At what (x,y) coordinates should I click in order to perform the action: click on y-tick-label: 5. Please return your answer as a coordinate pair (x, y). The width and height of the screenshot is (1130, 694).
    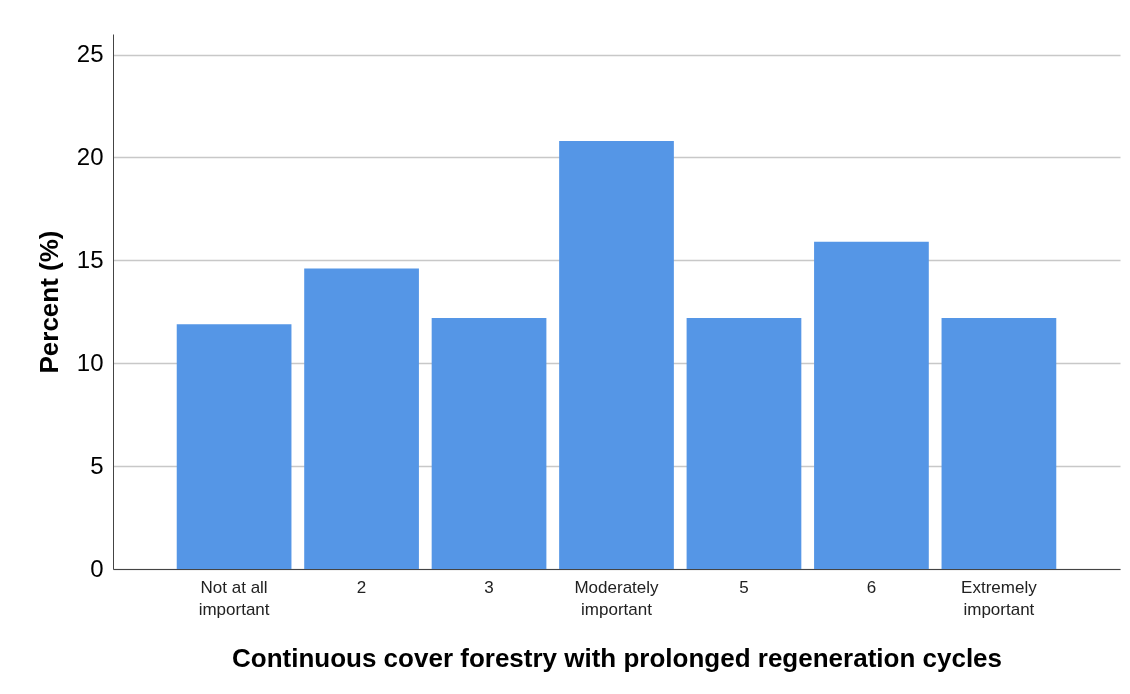
    Looking at the image, I should click on (97, 465).